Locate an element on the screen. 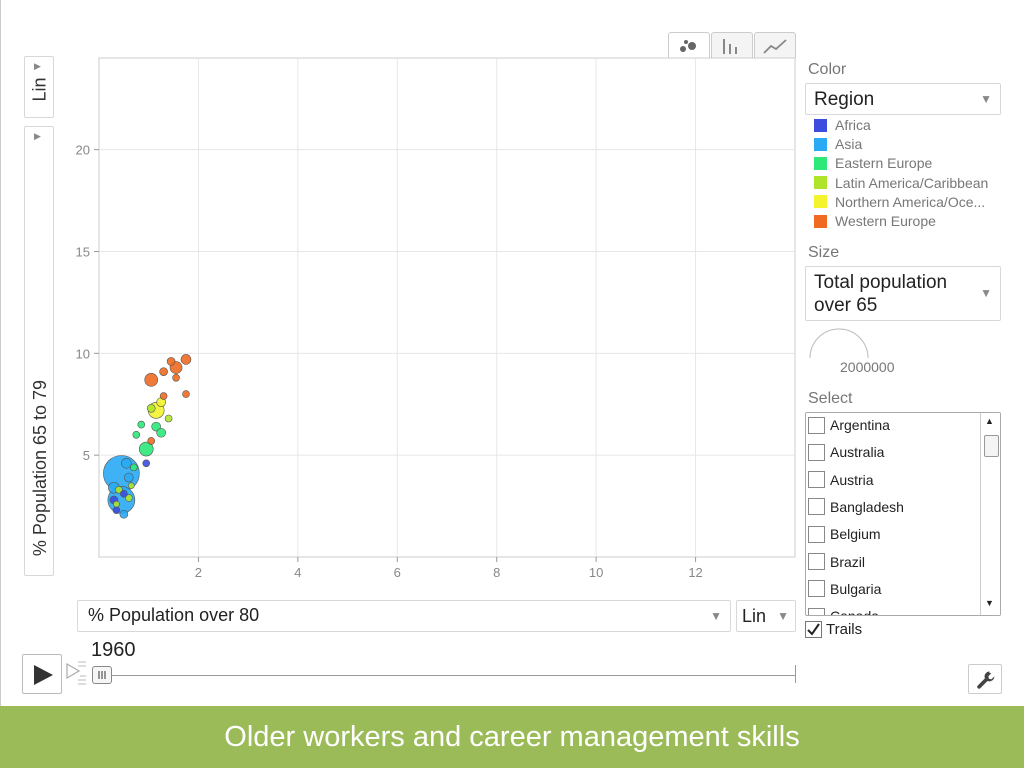 This screenshot has height=768, width=1024. x-tick-label: 2 is located at coordinates (198, 572).